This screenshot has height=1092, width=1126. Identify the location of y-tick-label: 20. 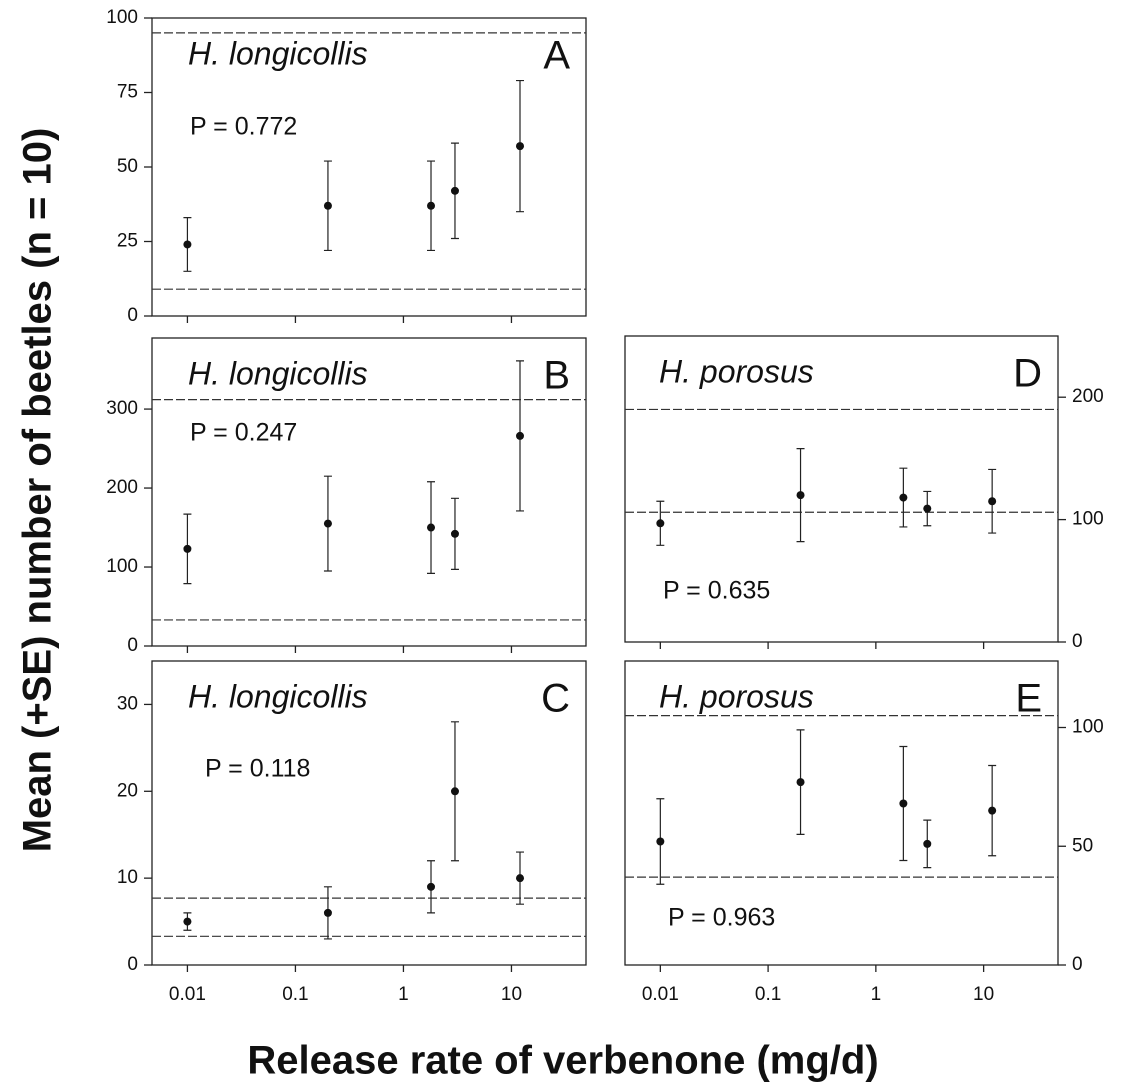
(127, 790).